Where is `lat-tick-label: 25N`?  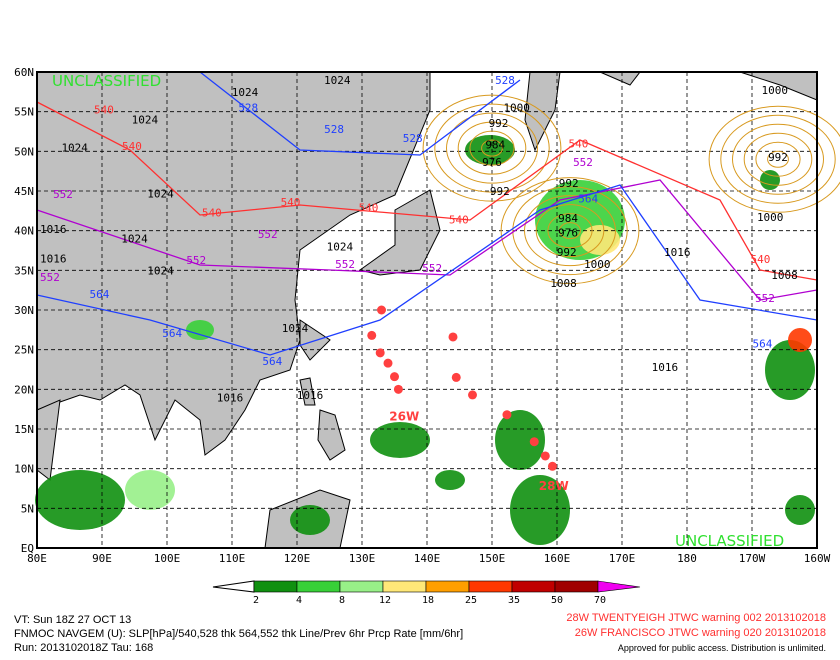
lat-tick-label: 25N is located at coordinates (24, 350).